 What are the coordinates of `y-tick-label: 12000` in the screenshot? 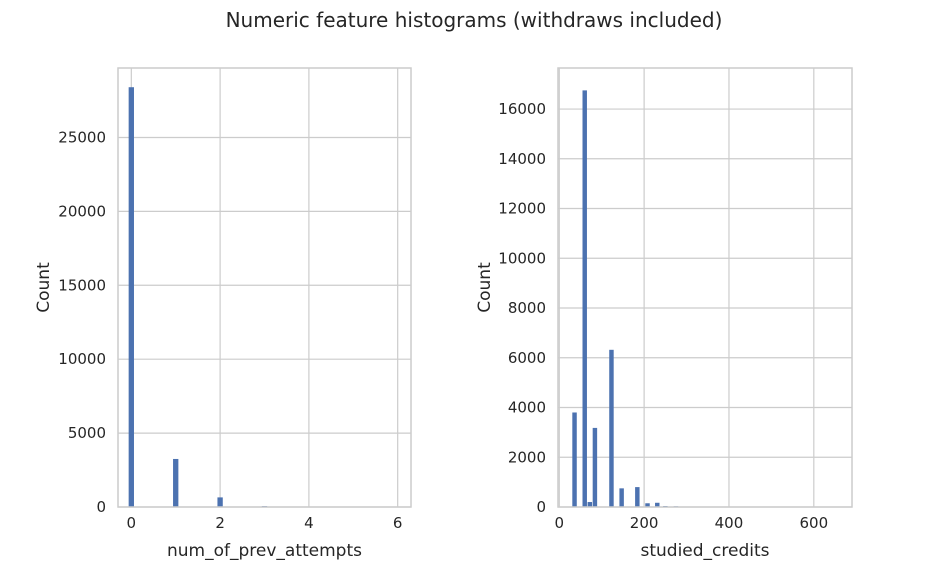 It's located at (522, 209).